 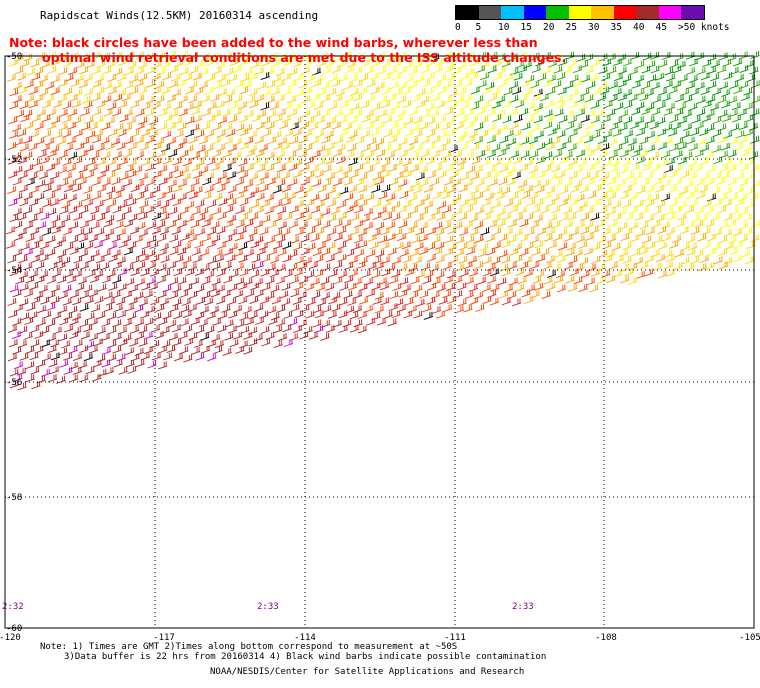 I want to click on legend-label: 0, so click(x=458, y=27).